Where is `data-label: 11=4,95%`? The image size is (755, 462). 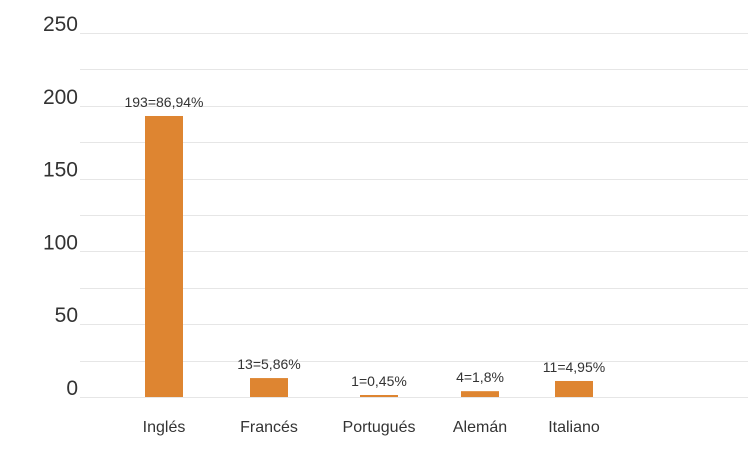 data-label: 11=4,95% is located at coordinates (574, 367).